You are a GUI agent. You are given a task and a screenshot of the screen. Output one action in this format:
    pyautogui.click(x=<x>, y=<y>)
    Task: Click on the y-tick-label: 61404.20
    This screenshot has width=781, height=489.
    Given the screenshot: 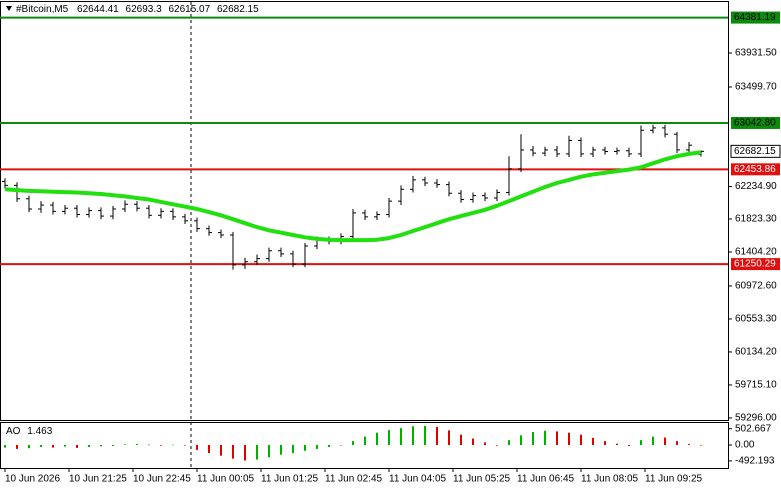 What is the action you would take?
    pyautogui.click(x=756, y=252)
    